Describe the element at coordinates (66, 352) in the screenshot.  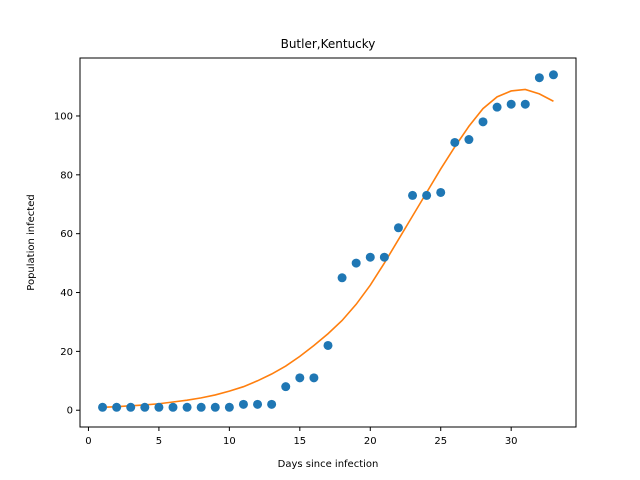
I see `y-tick-label: 20` at that location.